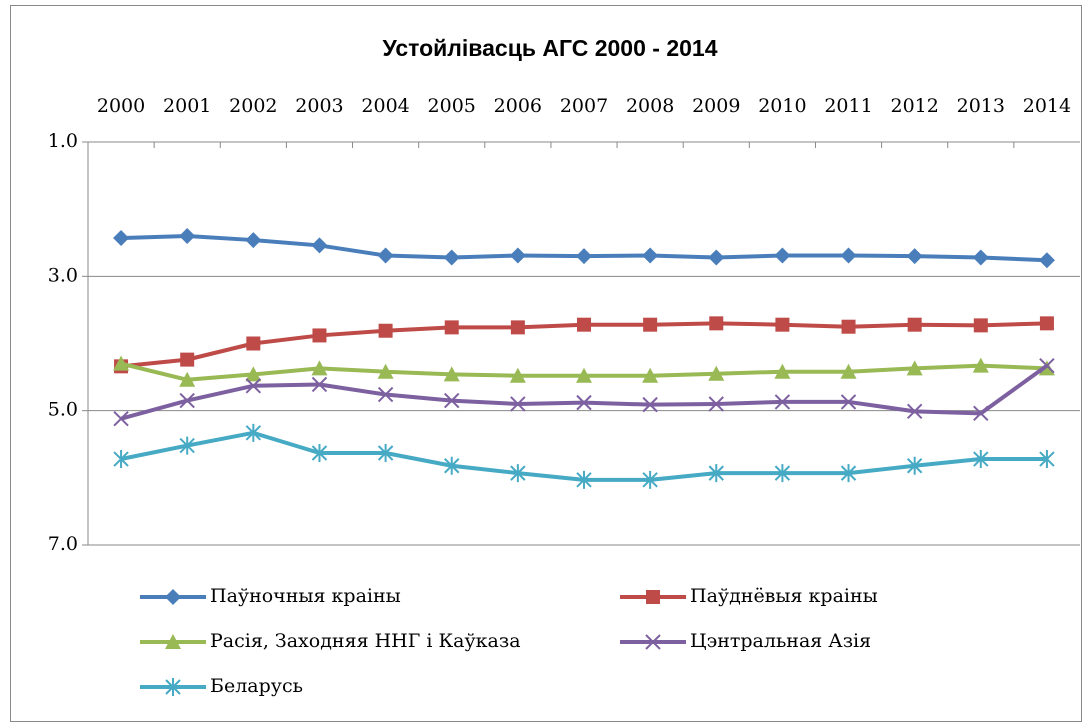  What do you see at coordinates (63, 410) in the screenshot?
I see `y-tick-label: 5.0` at bounding box center [63, 410].